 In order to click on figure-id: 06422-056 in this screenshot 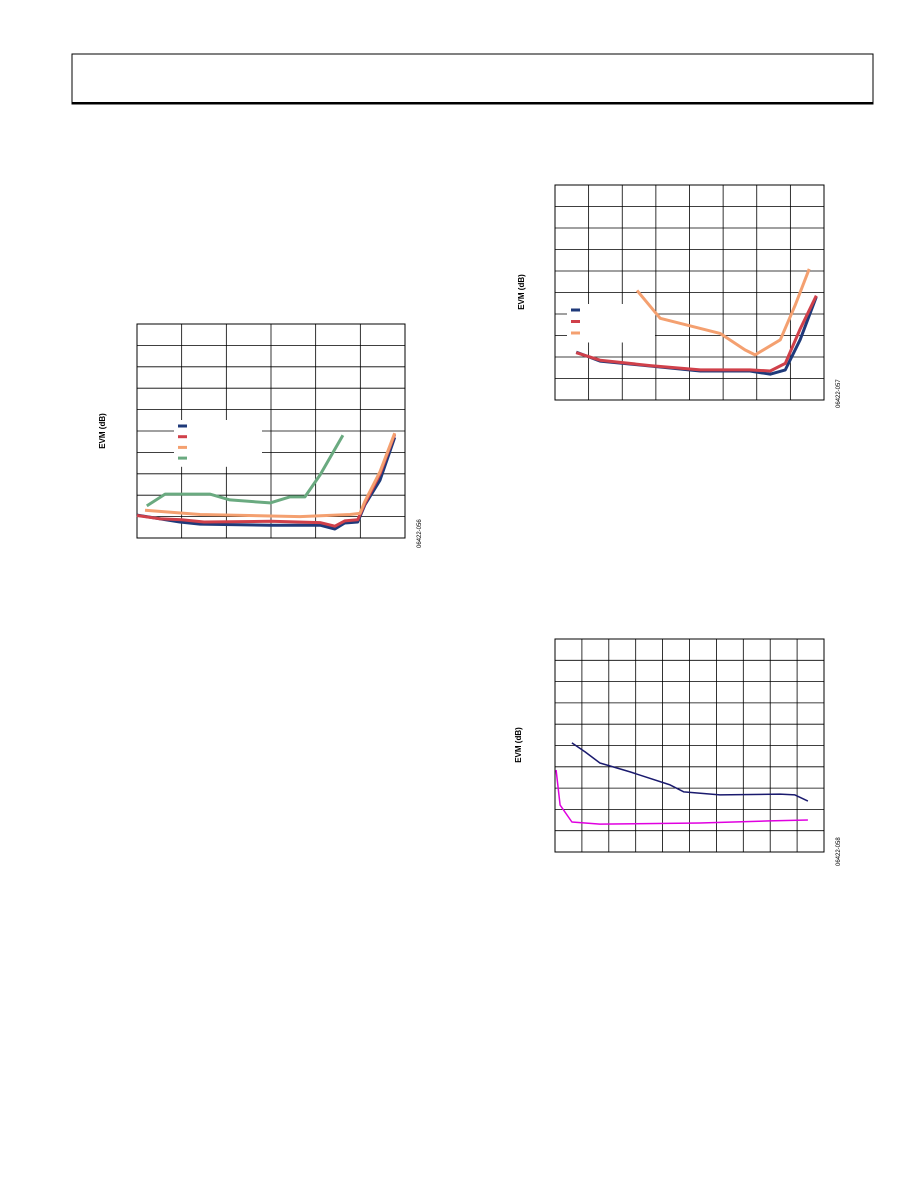, I will do `click(420, 533)`.